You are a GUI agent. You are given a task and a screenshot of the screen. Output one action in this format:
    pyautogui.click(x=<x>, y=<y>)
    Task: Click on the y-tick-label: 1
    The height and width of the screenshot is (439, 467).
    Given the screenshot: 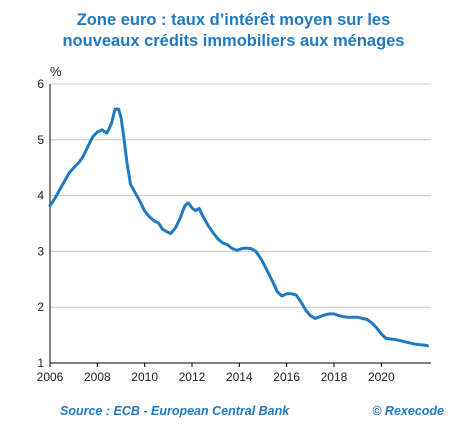 What is the action you would take?
    pyautogui.click(x=40, y=363)
    